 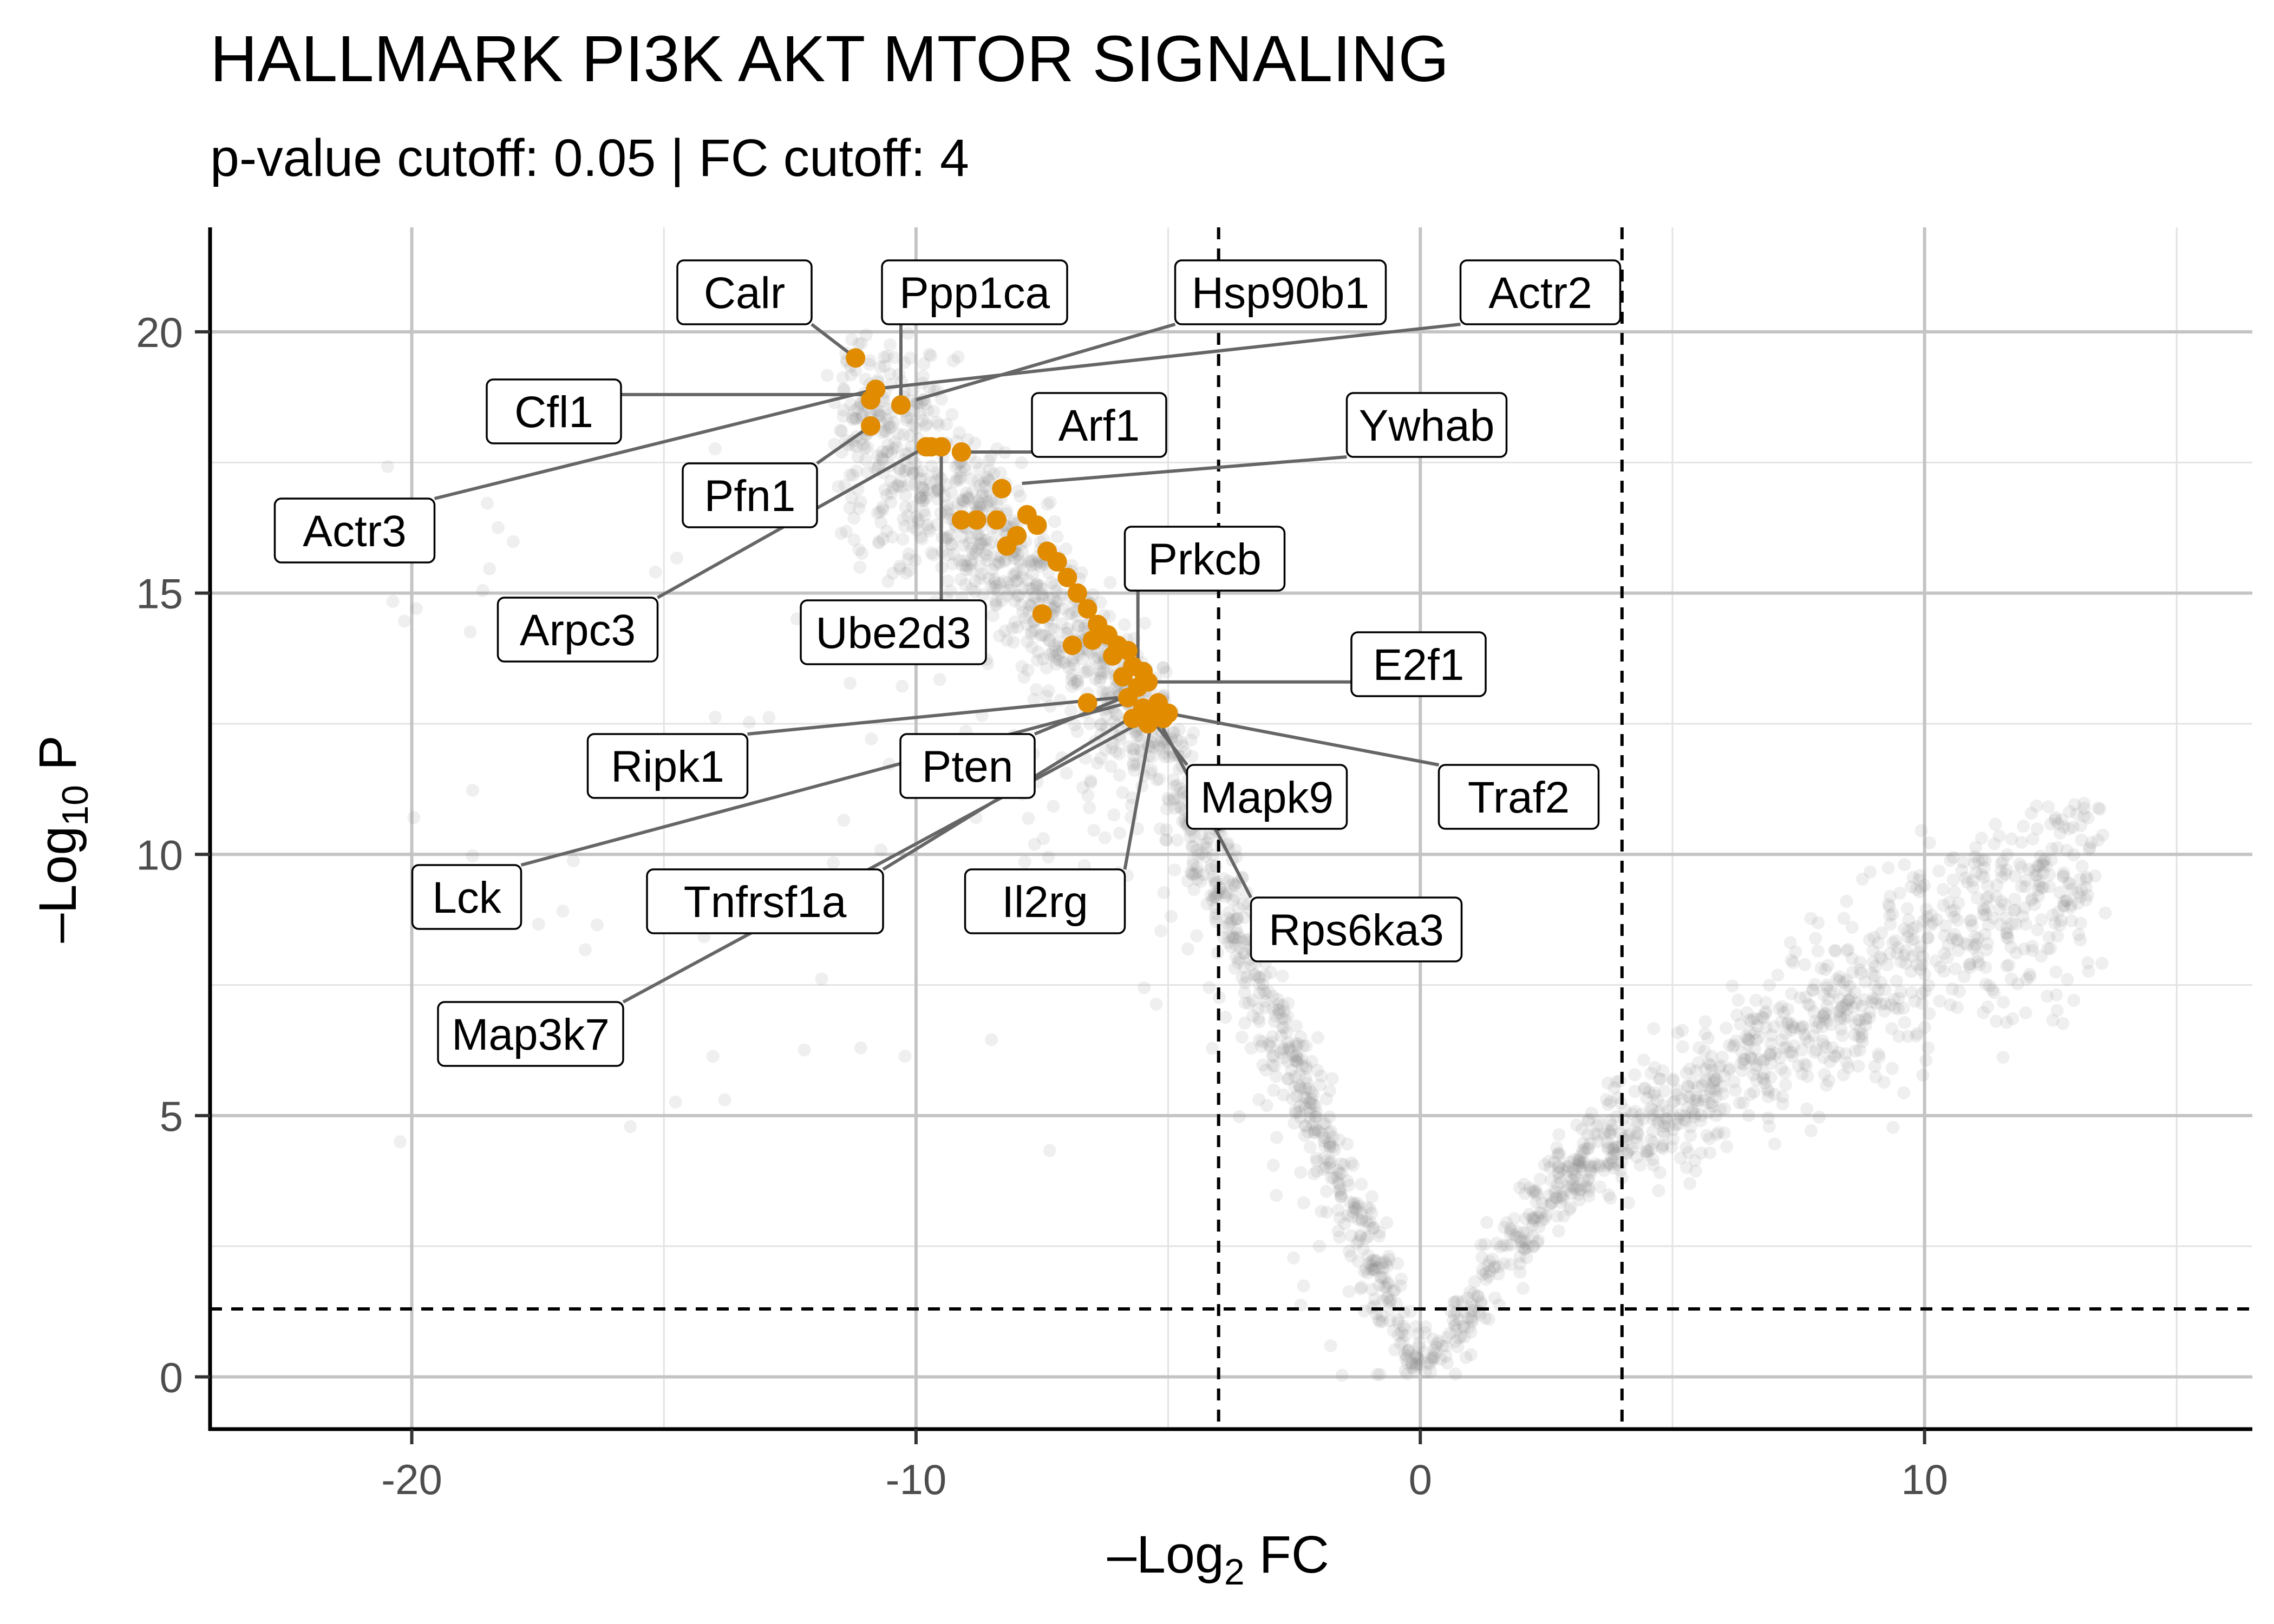 What do you see at coordinates (1234, 1572) in the screenshot?
I see `x-axis-title-subscript: 2` at bounding box center [1234, 1572].